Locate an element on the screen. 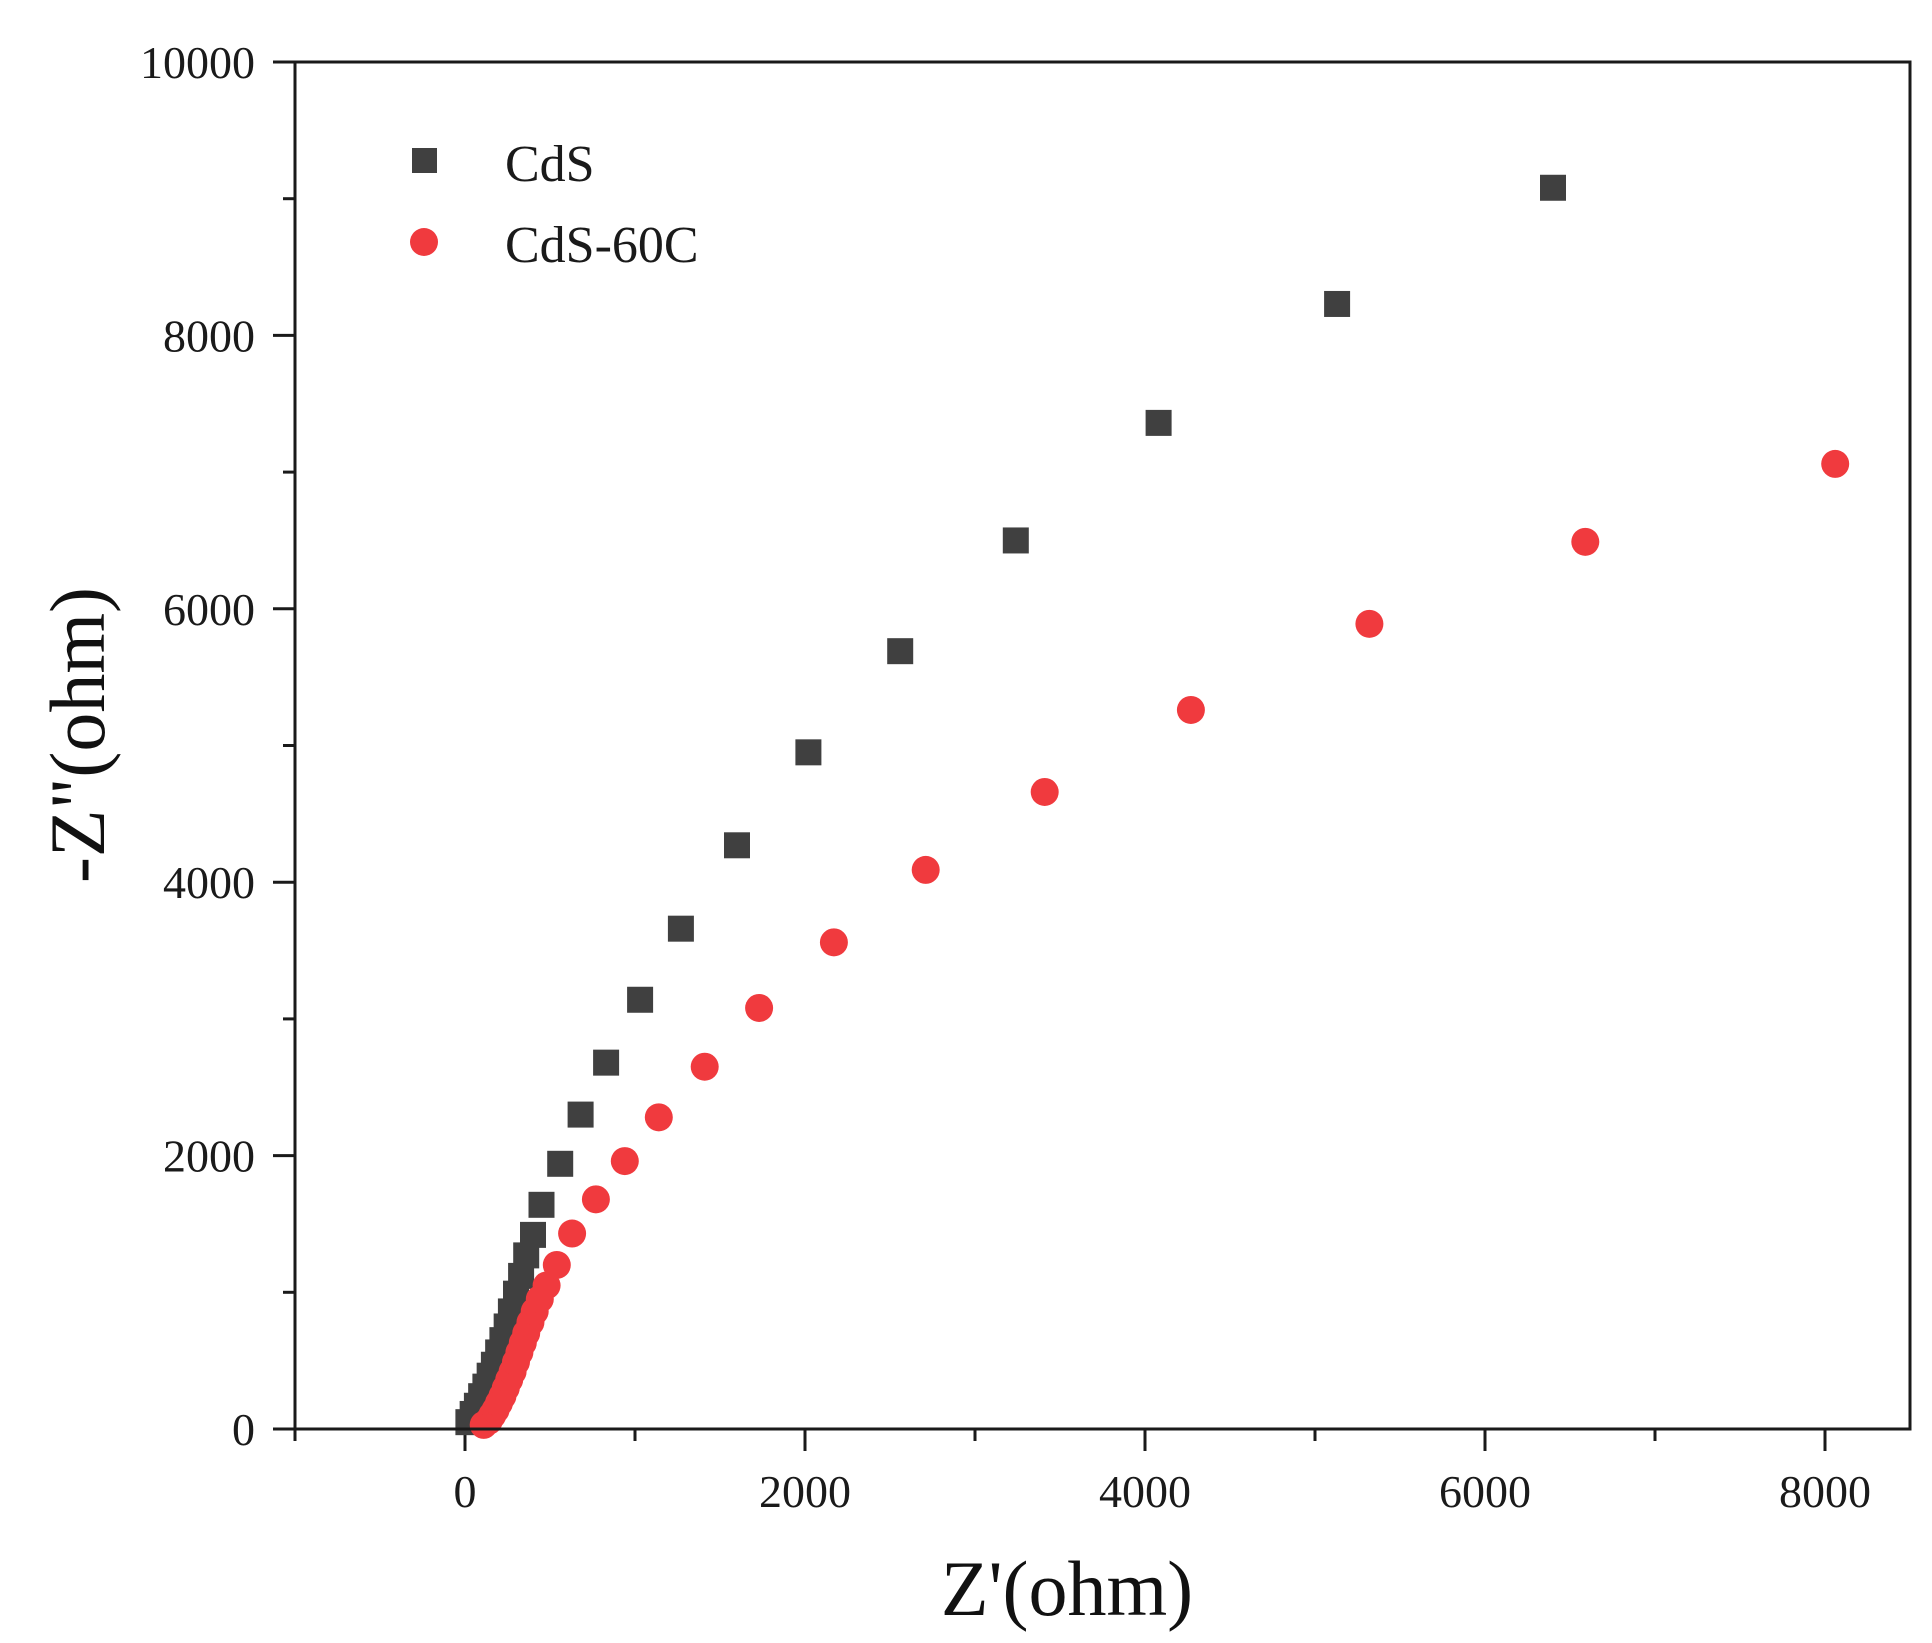 The width and height of the screenshot is (1932, 1643). legend-label-cds-60c: CdS-60C is located at coordinates (602, 245).